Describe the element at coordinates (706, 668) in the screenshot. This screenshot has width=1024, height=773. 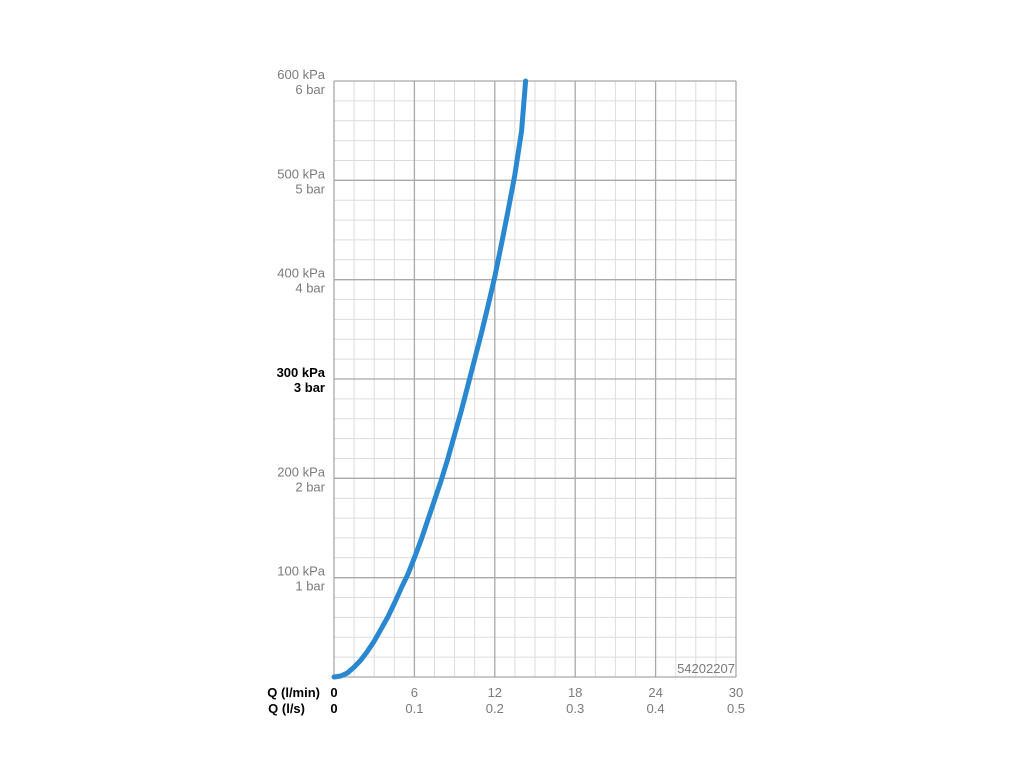
I see `product-code: 54202207` at that location.